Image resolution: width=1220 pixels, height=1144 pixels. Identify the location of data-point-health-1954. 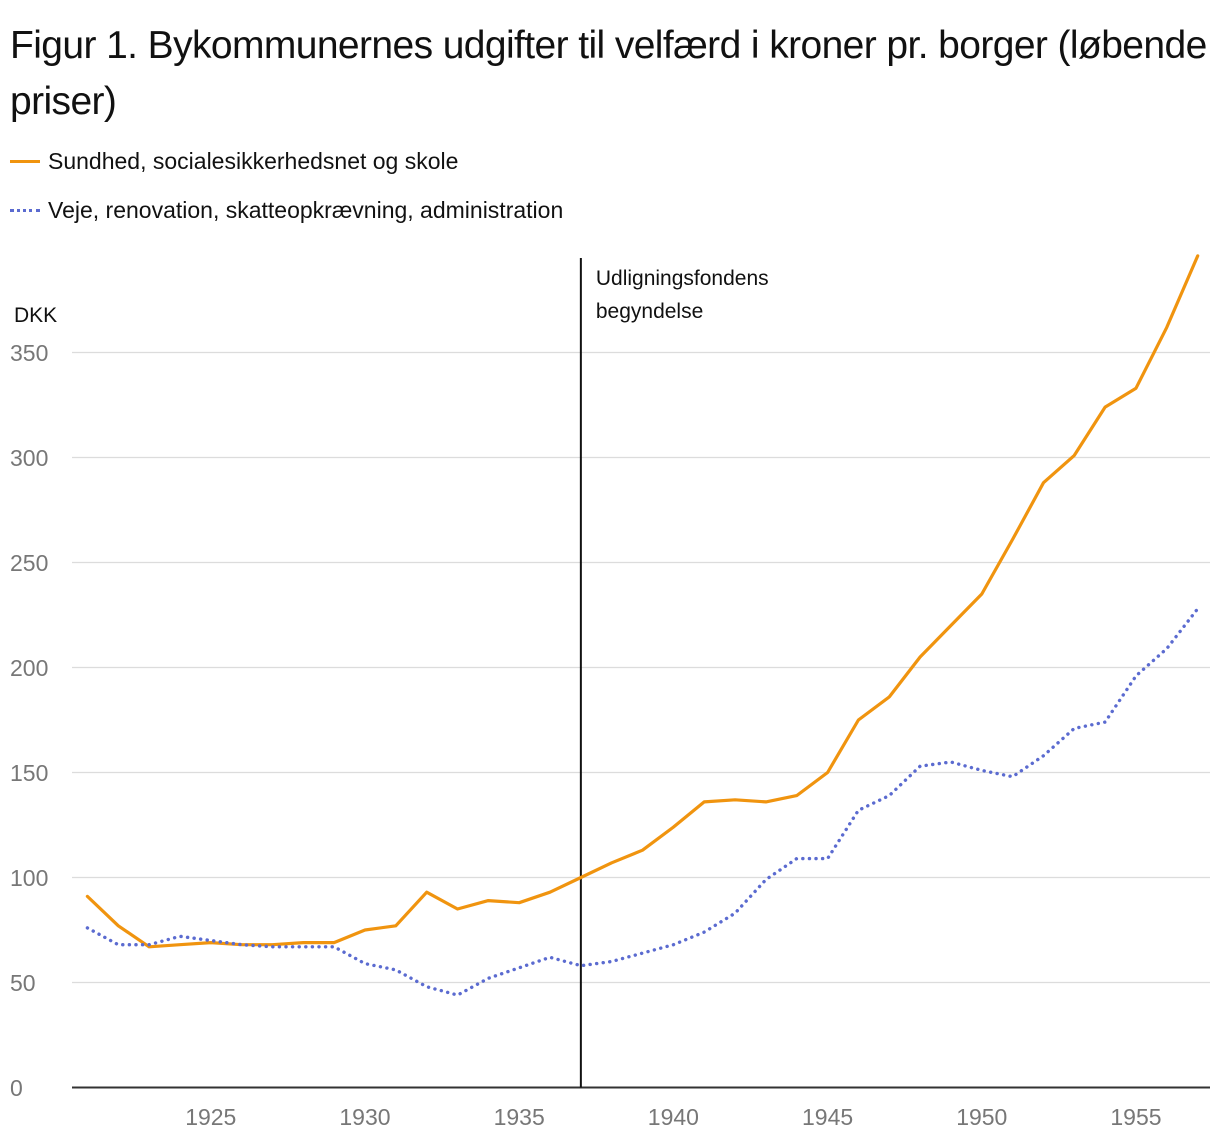
(1105, 407).